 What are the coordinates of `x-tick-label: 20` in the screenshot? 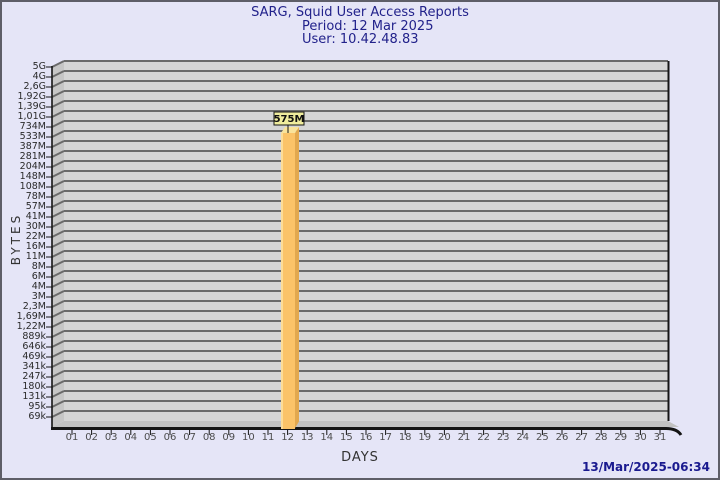 It's located at (444, 437).